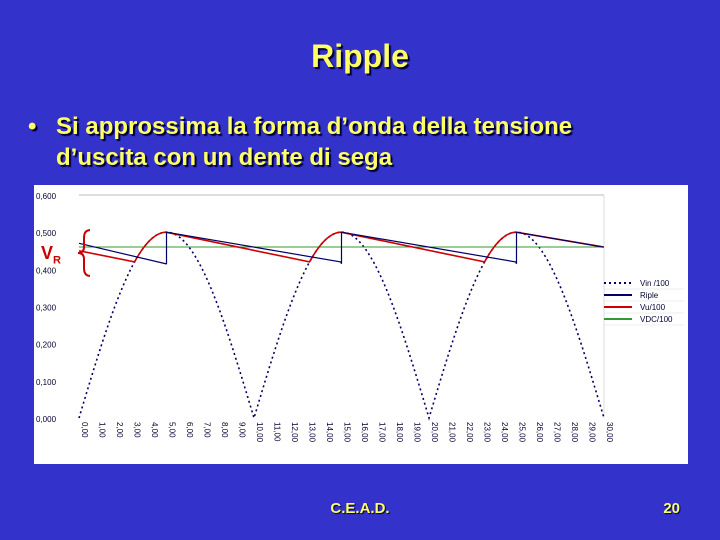 Image resolution: width=720 pixels, height=540 pixels. What do you see at coordinates (539, 432) in the screenshot?
I see `x-tick-label: 26,00` at bounding box center [539, 432].